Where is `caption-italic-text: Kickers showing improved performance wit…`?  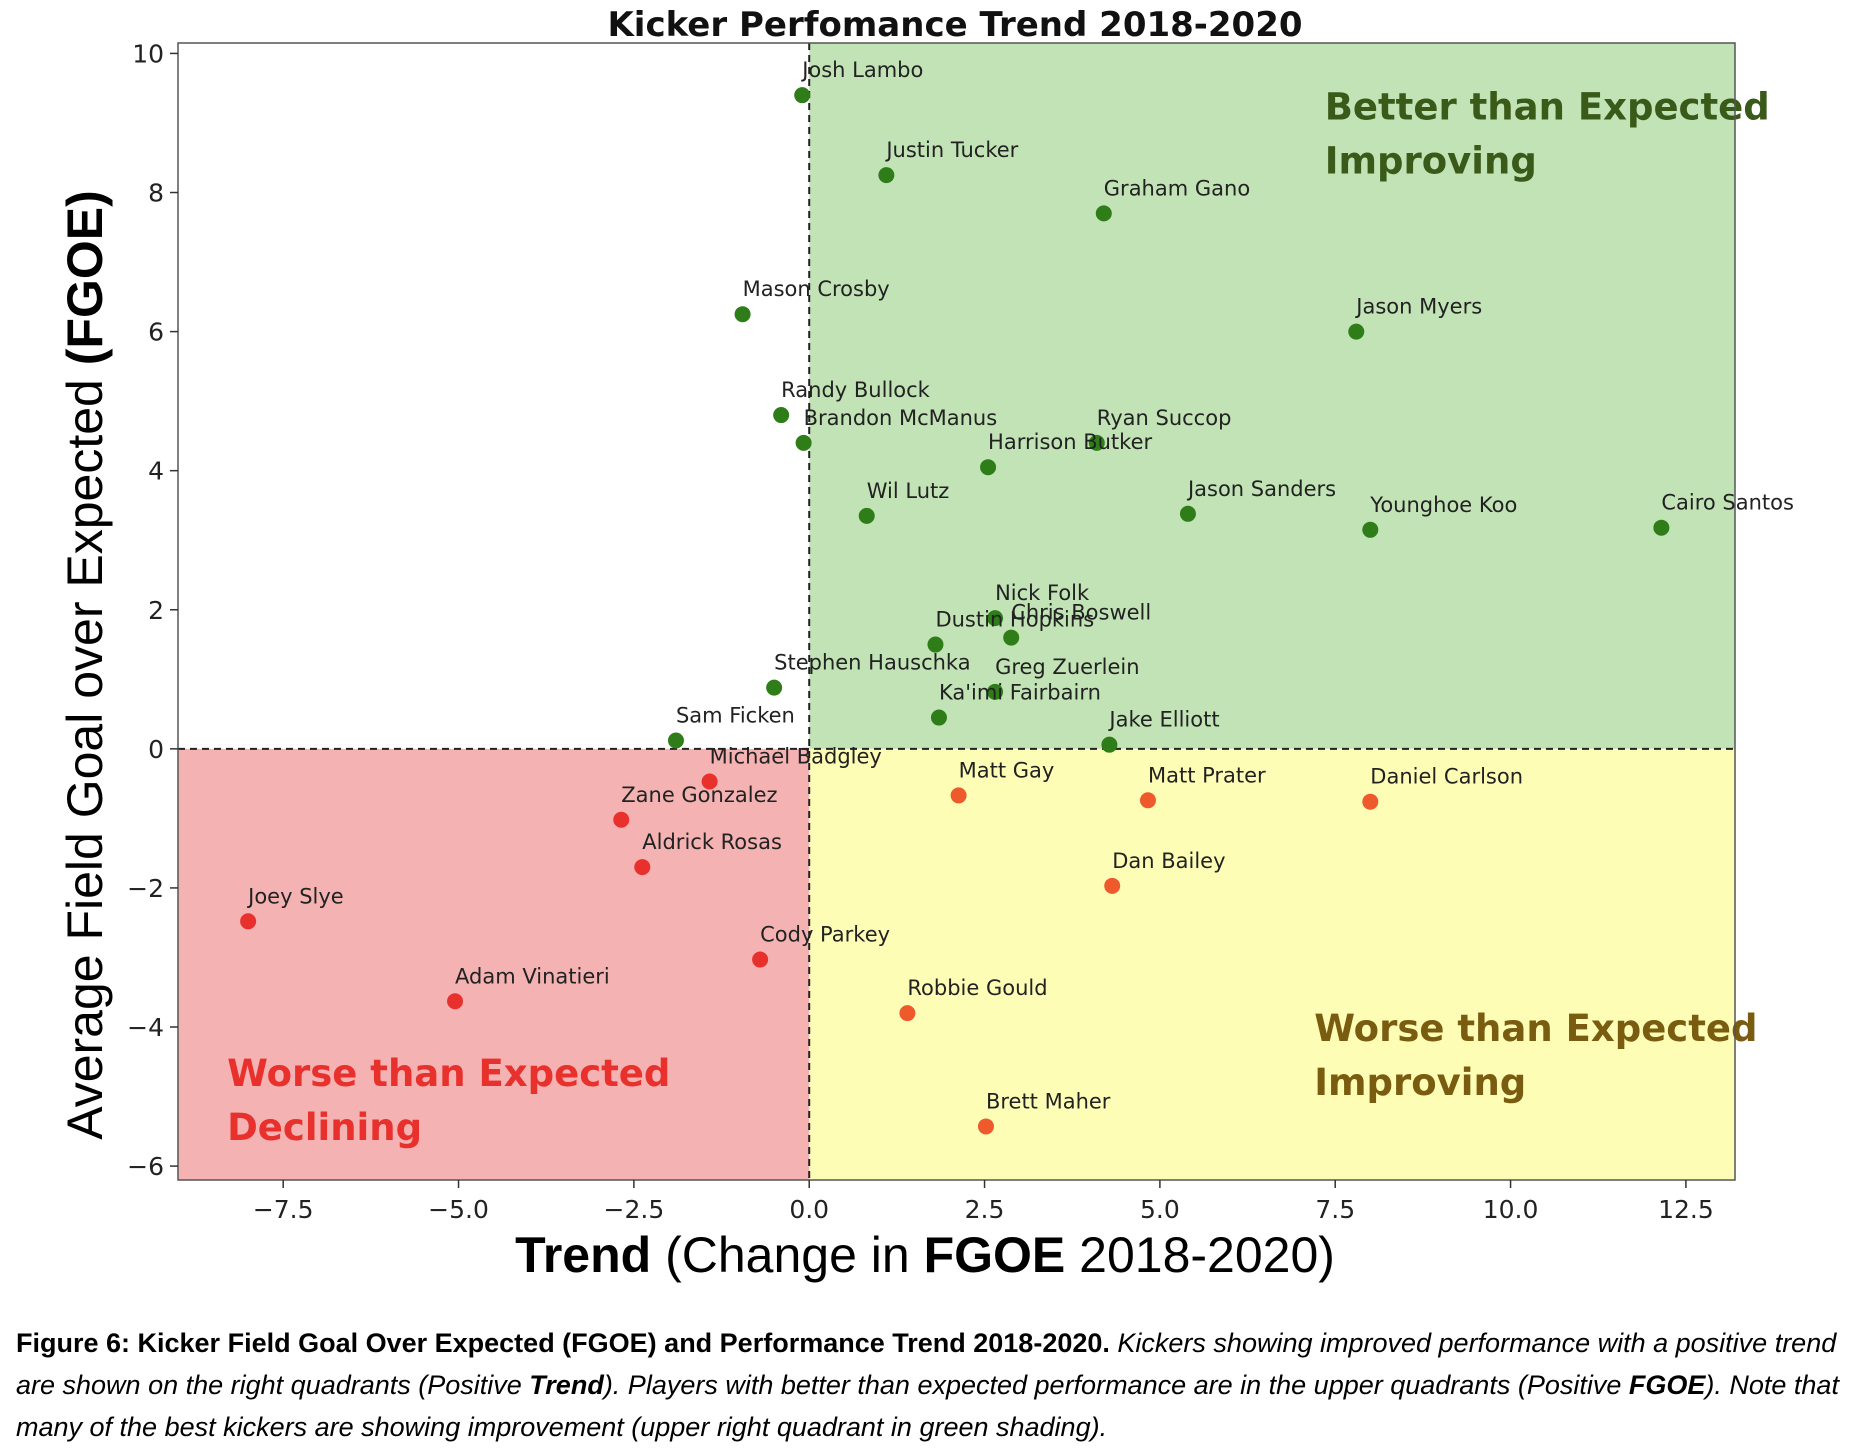 caption-italic-text: Kickers showing improved performance wit… is located at coordinates (926, 1364).